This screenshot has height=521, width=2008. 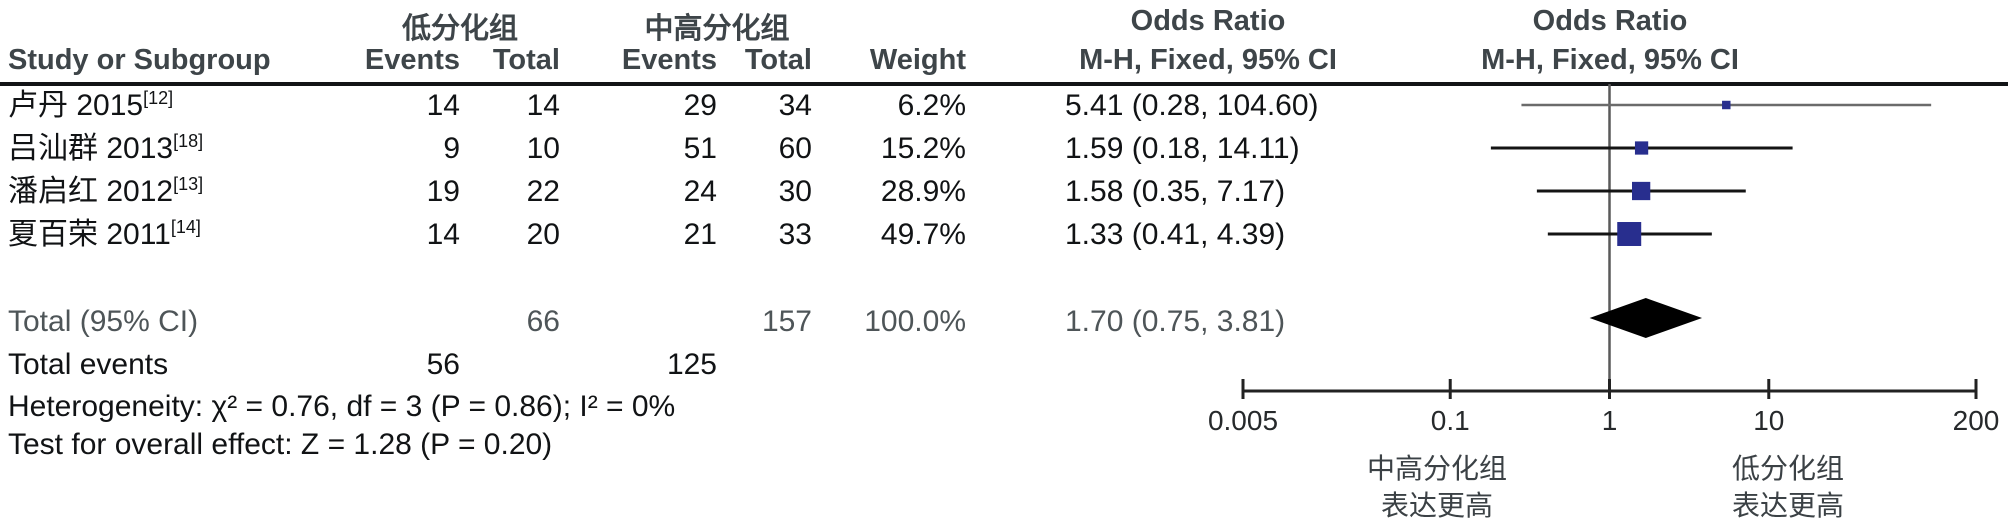 I want to click on total-row-total1: 66, so click(x=543, y=321).